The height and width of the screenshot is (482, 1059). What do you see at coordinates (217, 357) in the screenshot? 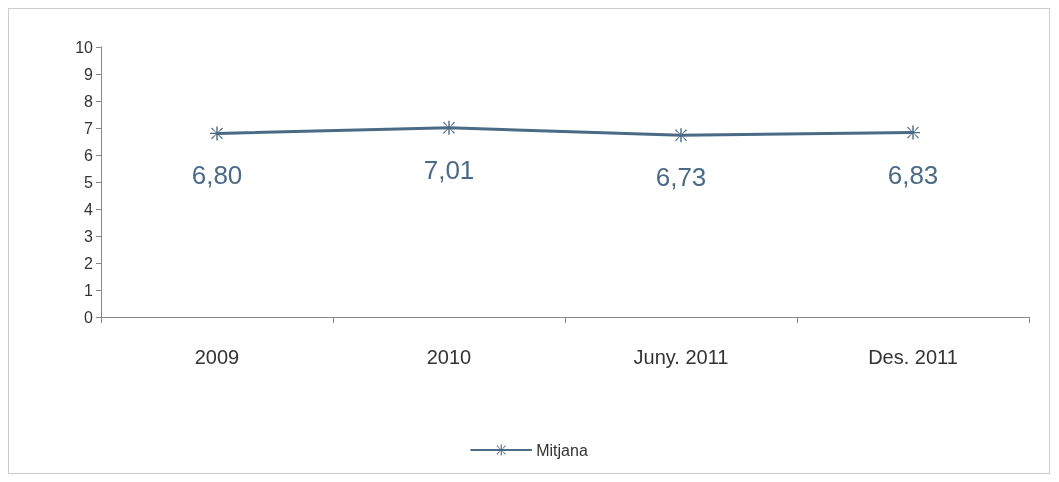
I see `x-tick-label: 2009` at bounding box center [217, 357].